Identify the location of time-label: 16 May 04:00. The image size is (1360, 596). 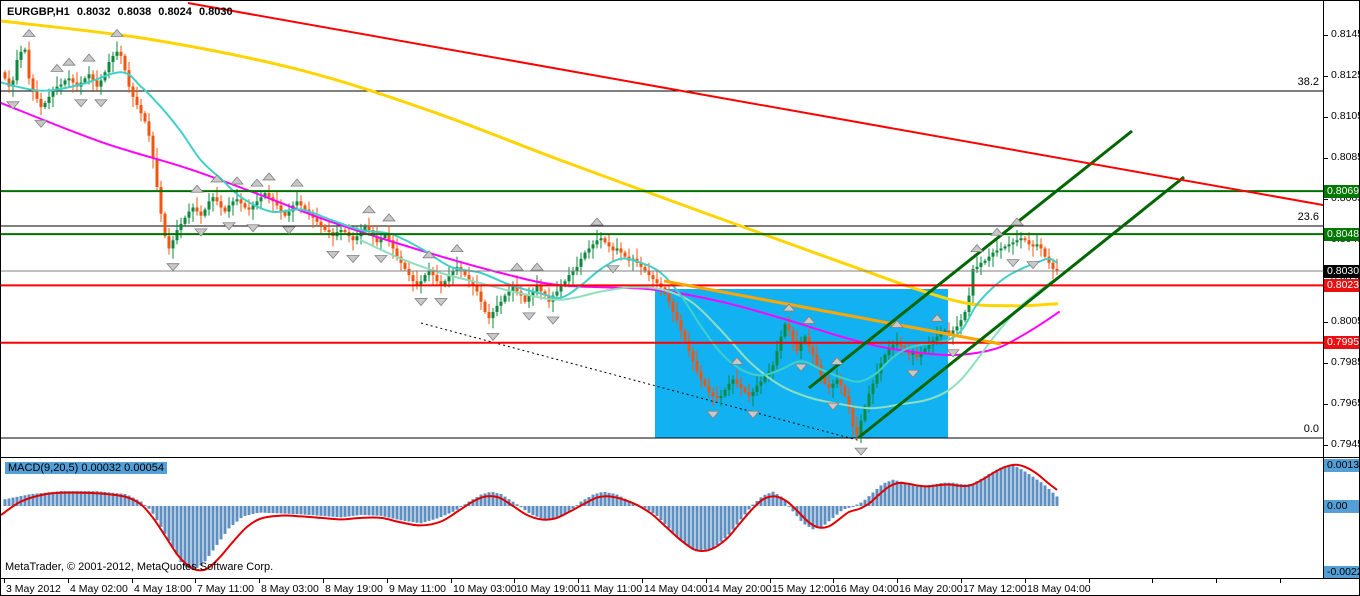
(867, 589).